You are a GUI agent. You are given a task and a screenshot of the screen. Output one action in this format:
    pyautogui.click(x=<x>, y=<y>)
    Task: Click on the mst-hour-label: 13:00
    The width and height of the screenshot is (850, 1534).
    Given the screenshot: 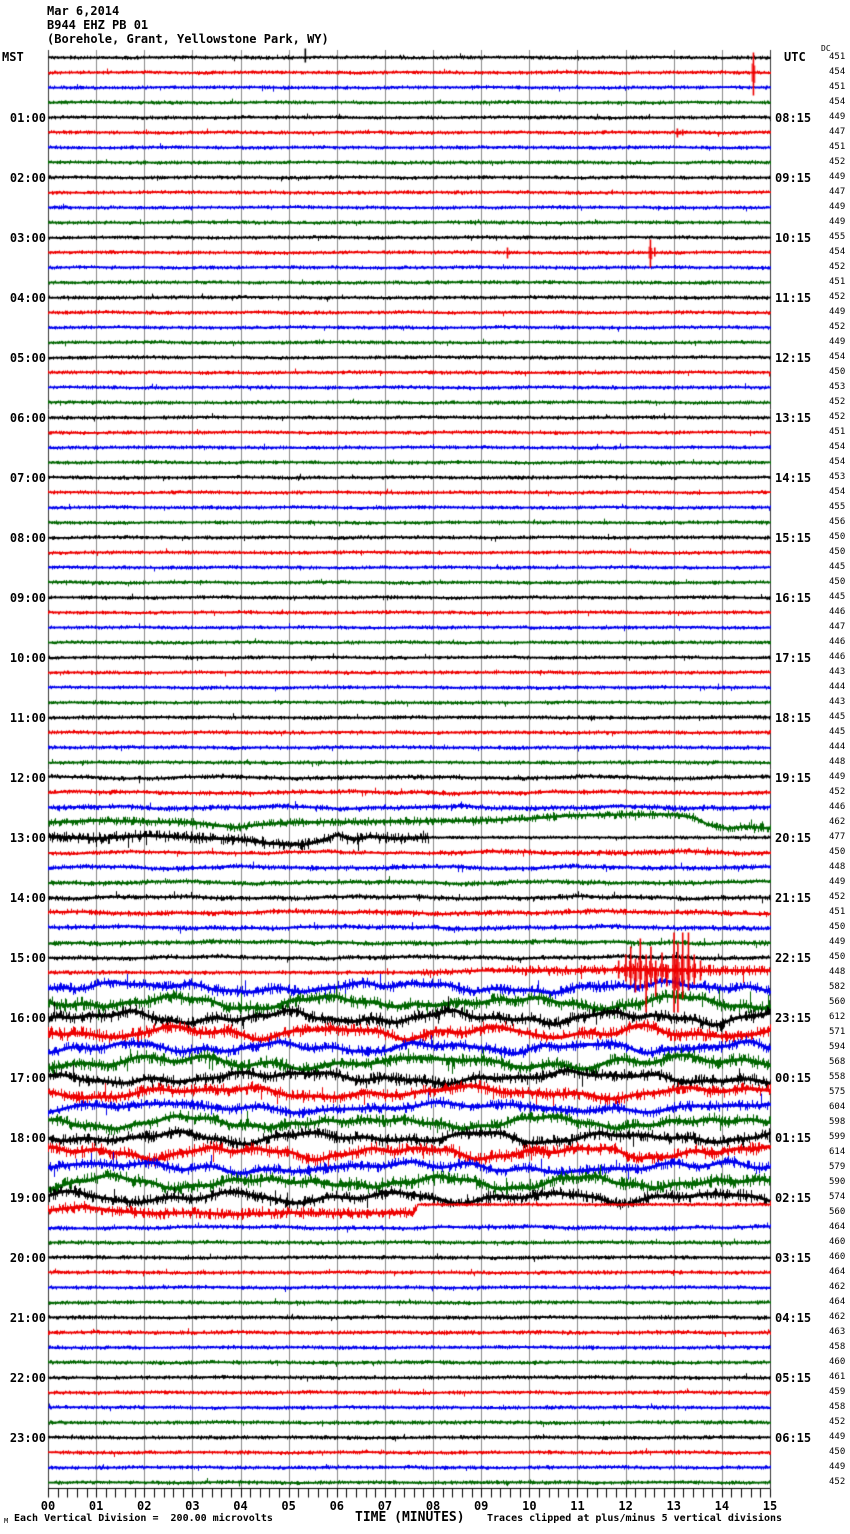 What is the action you would take?
    pyautogui.click(x=27, y=837)
    